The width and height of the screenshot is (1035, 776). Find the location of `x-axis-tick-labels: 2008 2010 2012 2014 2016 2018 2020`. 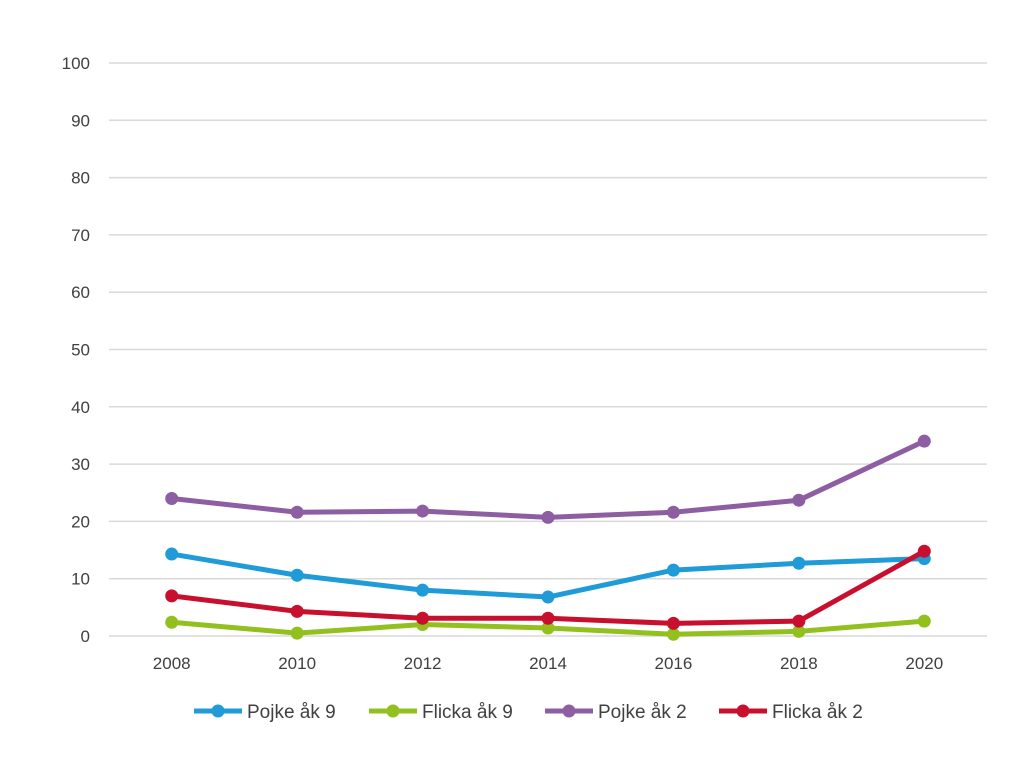

x-axis-tick-labels: 2008 2010 2012 2014 2016 2018 2020 is located at coordinates (548, 663).